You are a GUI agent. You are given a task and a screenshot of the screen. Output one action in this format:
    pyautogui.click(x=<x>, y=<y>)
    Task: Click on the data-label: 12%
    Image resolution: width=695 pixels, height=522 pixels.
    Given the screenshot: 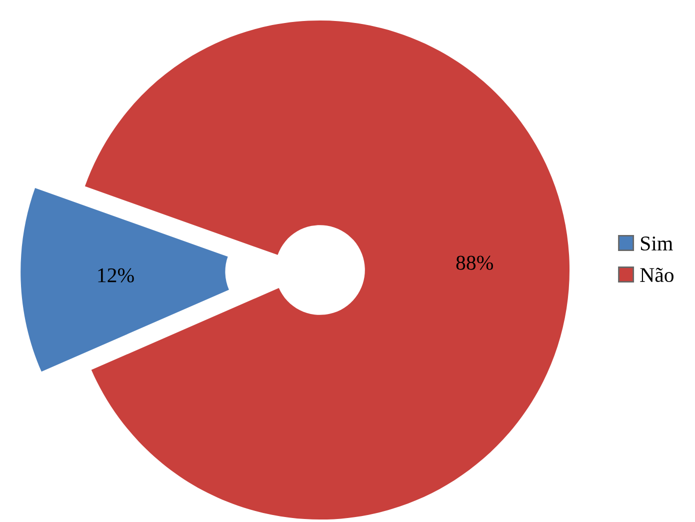 What is the action you would take?
    pyautogui.click(x=116, y=275)
    